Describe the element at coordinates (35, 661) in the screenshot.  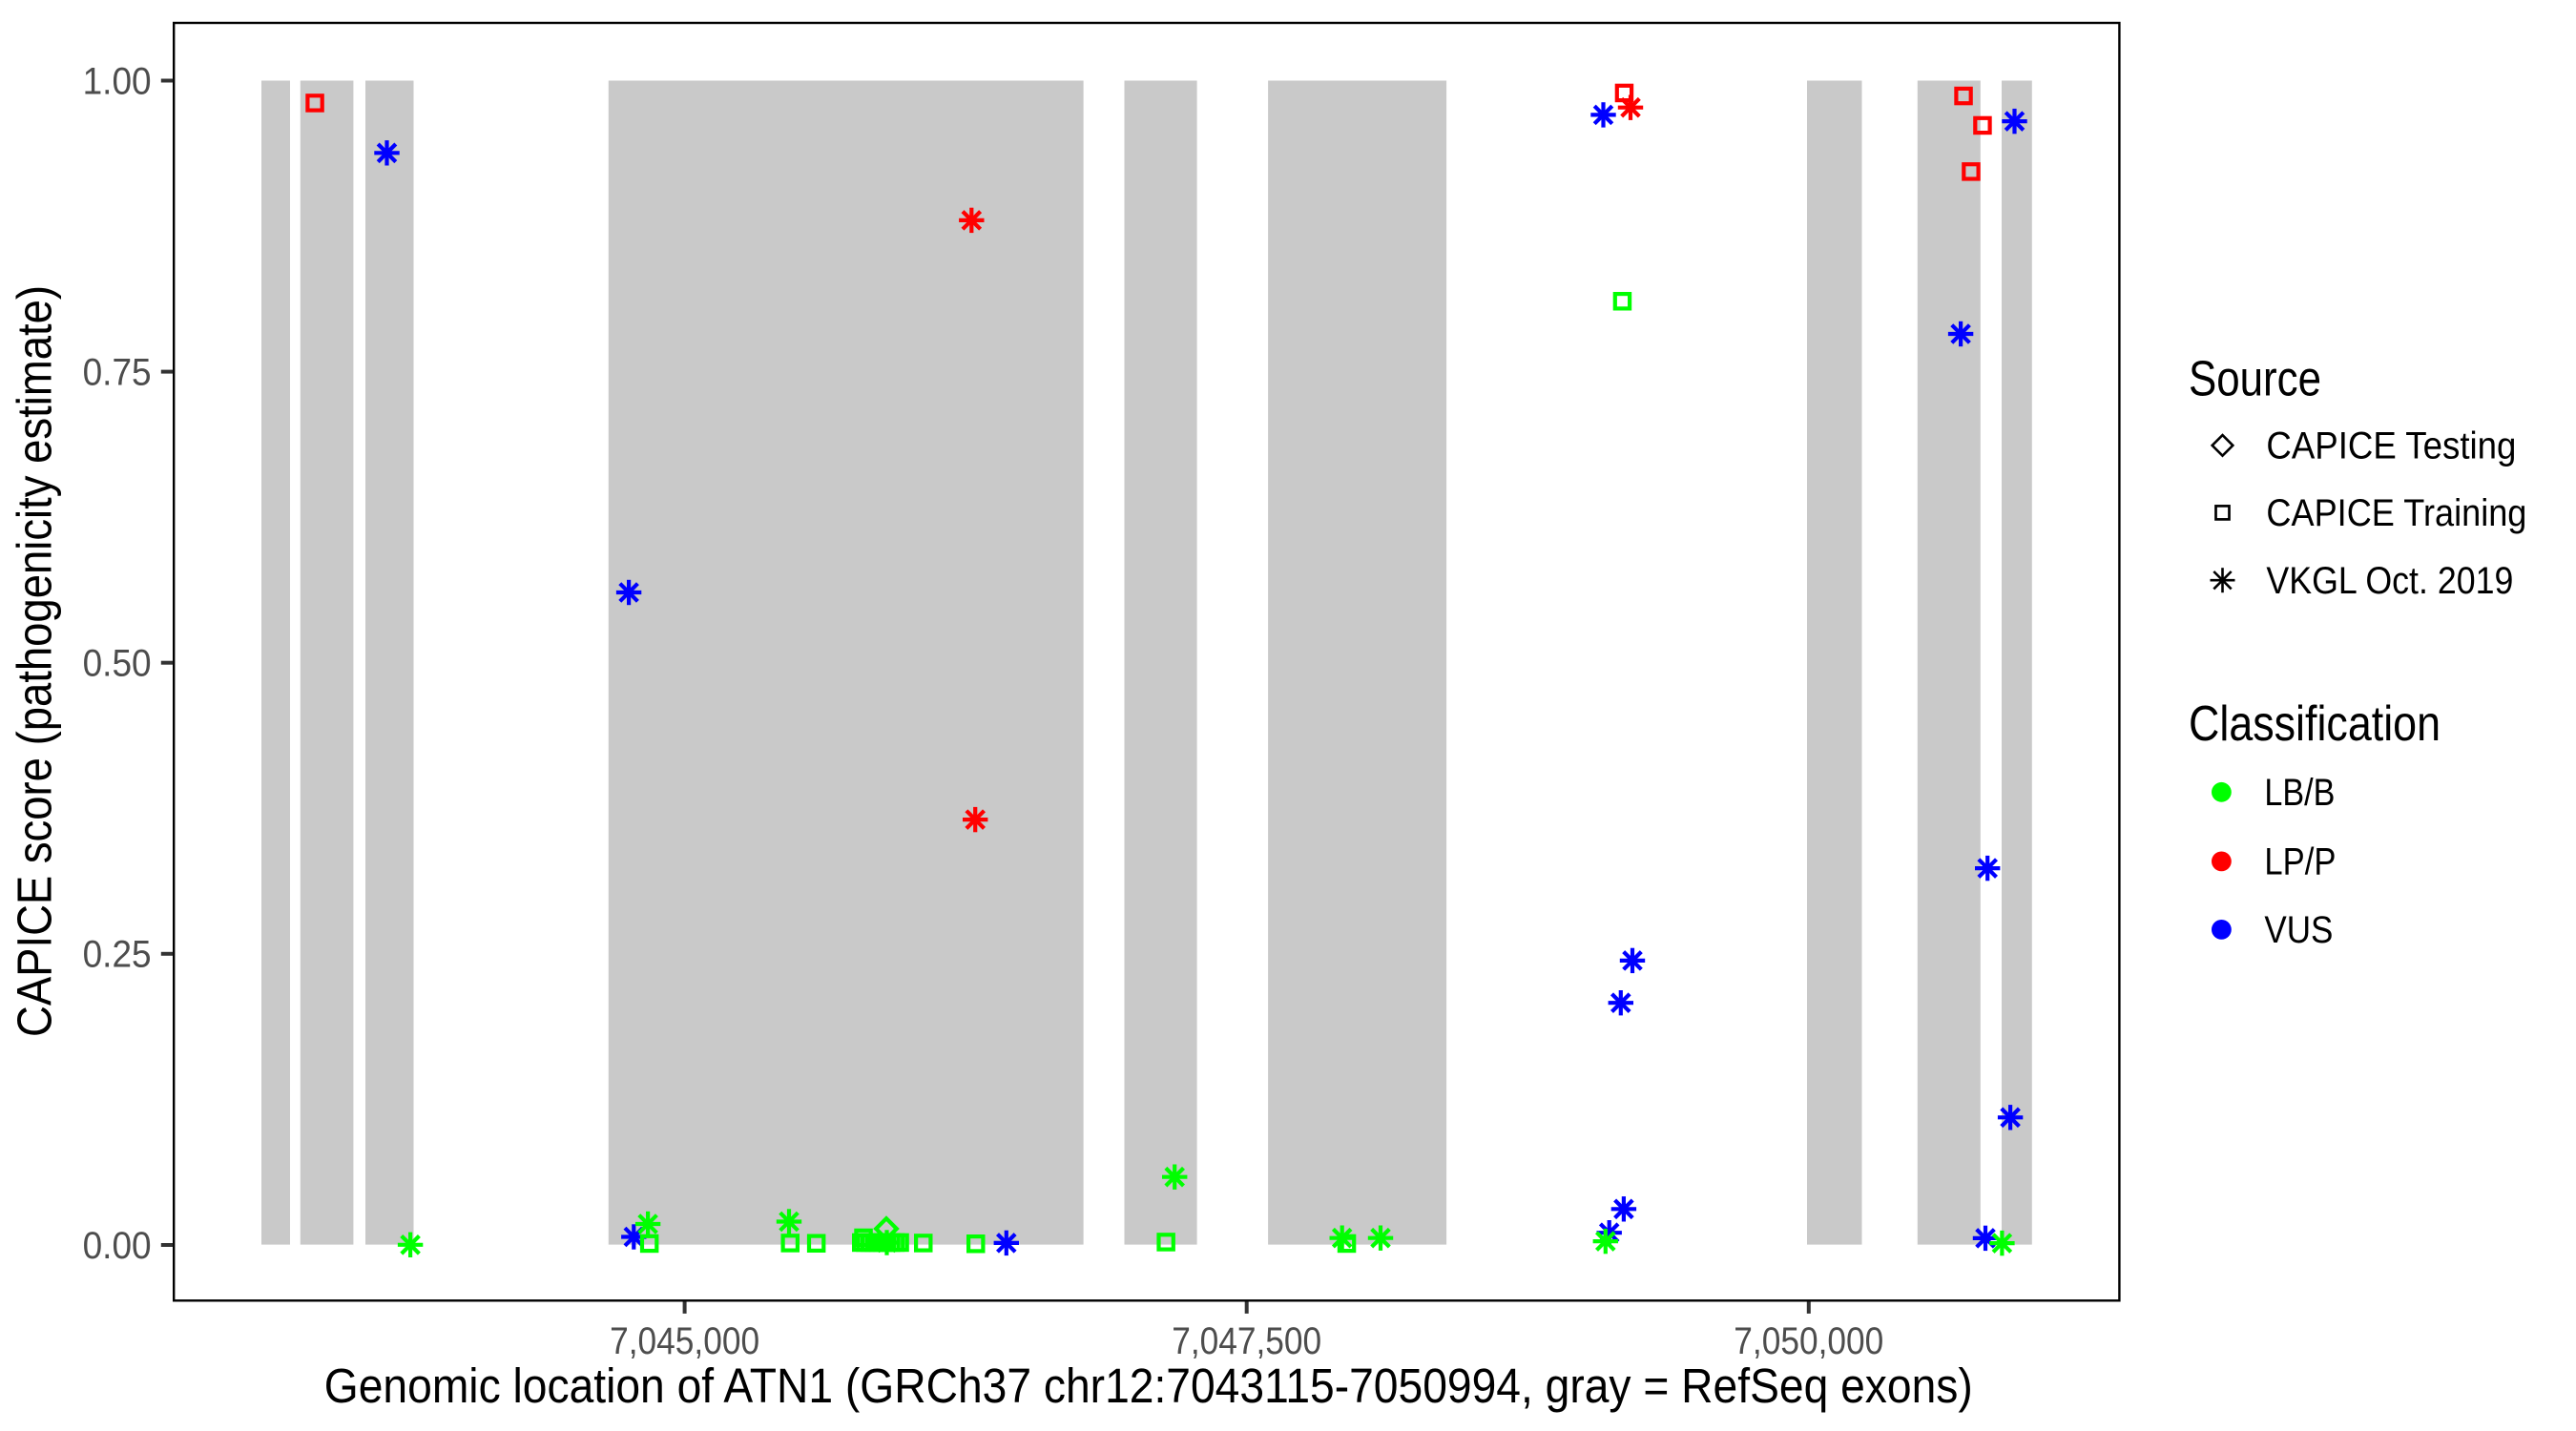
I see `svg-text:CAPICE score (pathogenicity es: CAPICE score (pathogenicity estimate)` at that location.